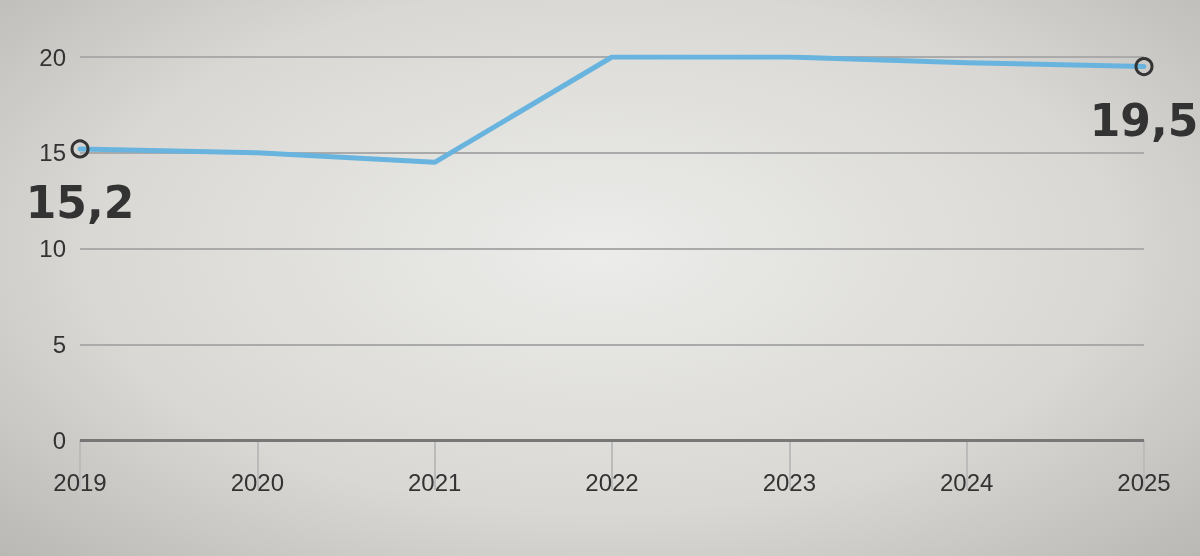  Describe the element at coordinates (1144, 482) in the screenshot. I see `x-tick-label: 2025` at that location.